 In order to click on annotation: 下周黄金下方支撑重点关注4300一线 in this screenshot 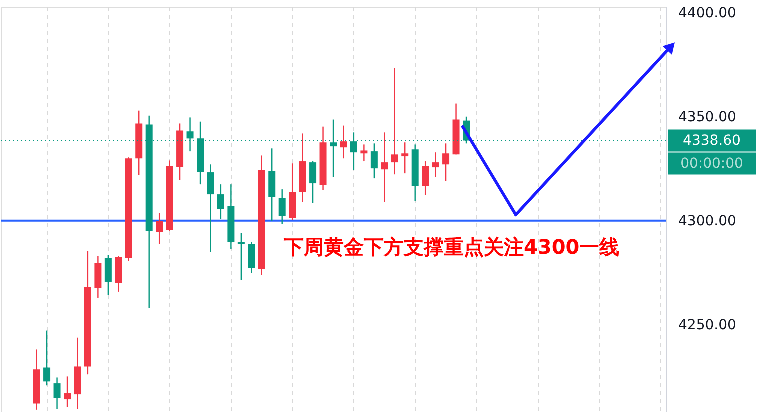, I will do `click(451, 247)`.